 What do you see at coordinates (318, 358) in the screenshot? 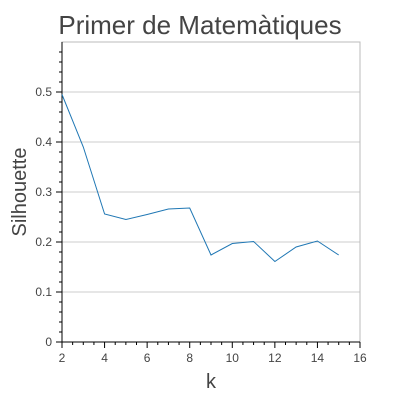
I see `x-tick-label: 14` at bounding box center [318, 358].